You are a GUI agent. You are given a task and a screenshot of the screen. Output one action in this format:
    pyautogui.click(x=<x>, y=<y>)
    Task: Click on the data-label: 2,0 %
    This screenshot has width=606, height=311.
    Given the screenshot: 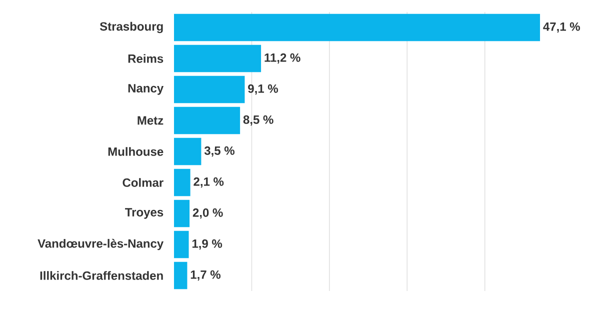 What is the action you would take?
    pyautogui.click(x=207, y=213)
    